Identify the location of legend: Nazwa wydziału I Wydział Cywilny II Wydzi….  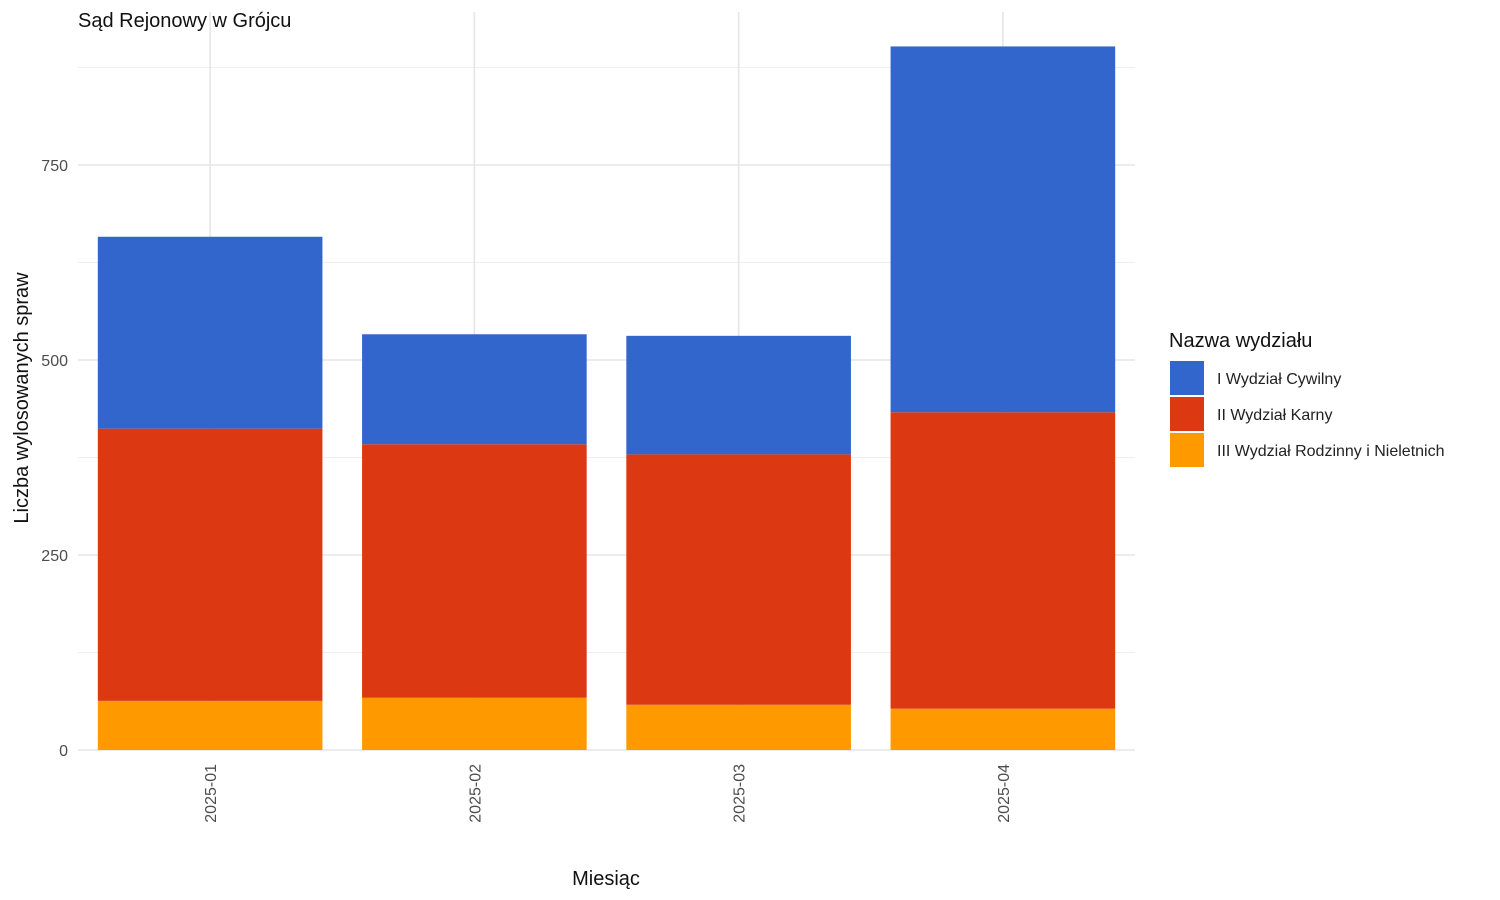
(1307, 398).